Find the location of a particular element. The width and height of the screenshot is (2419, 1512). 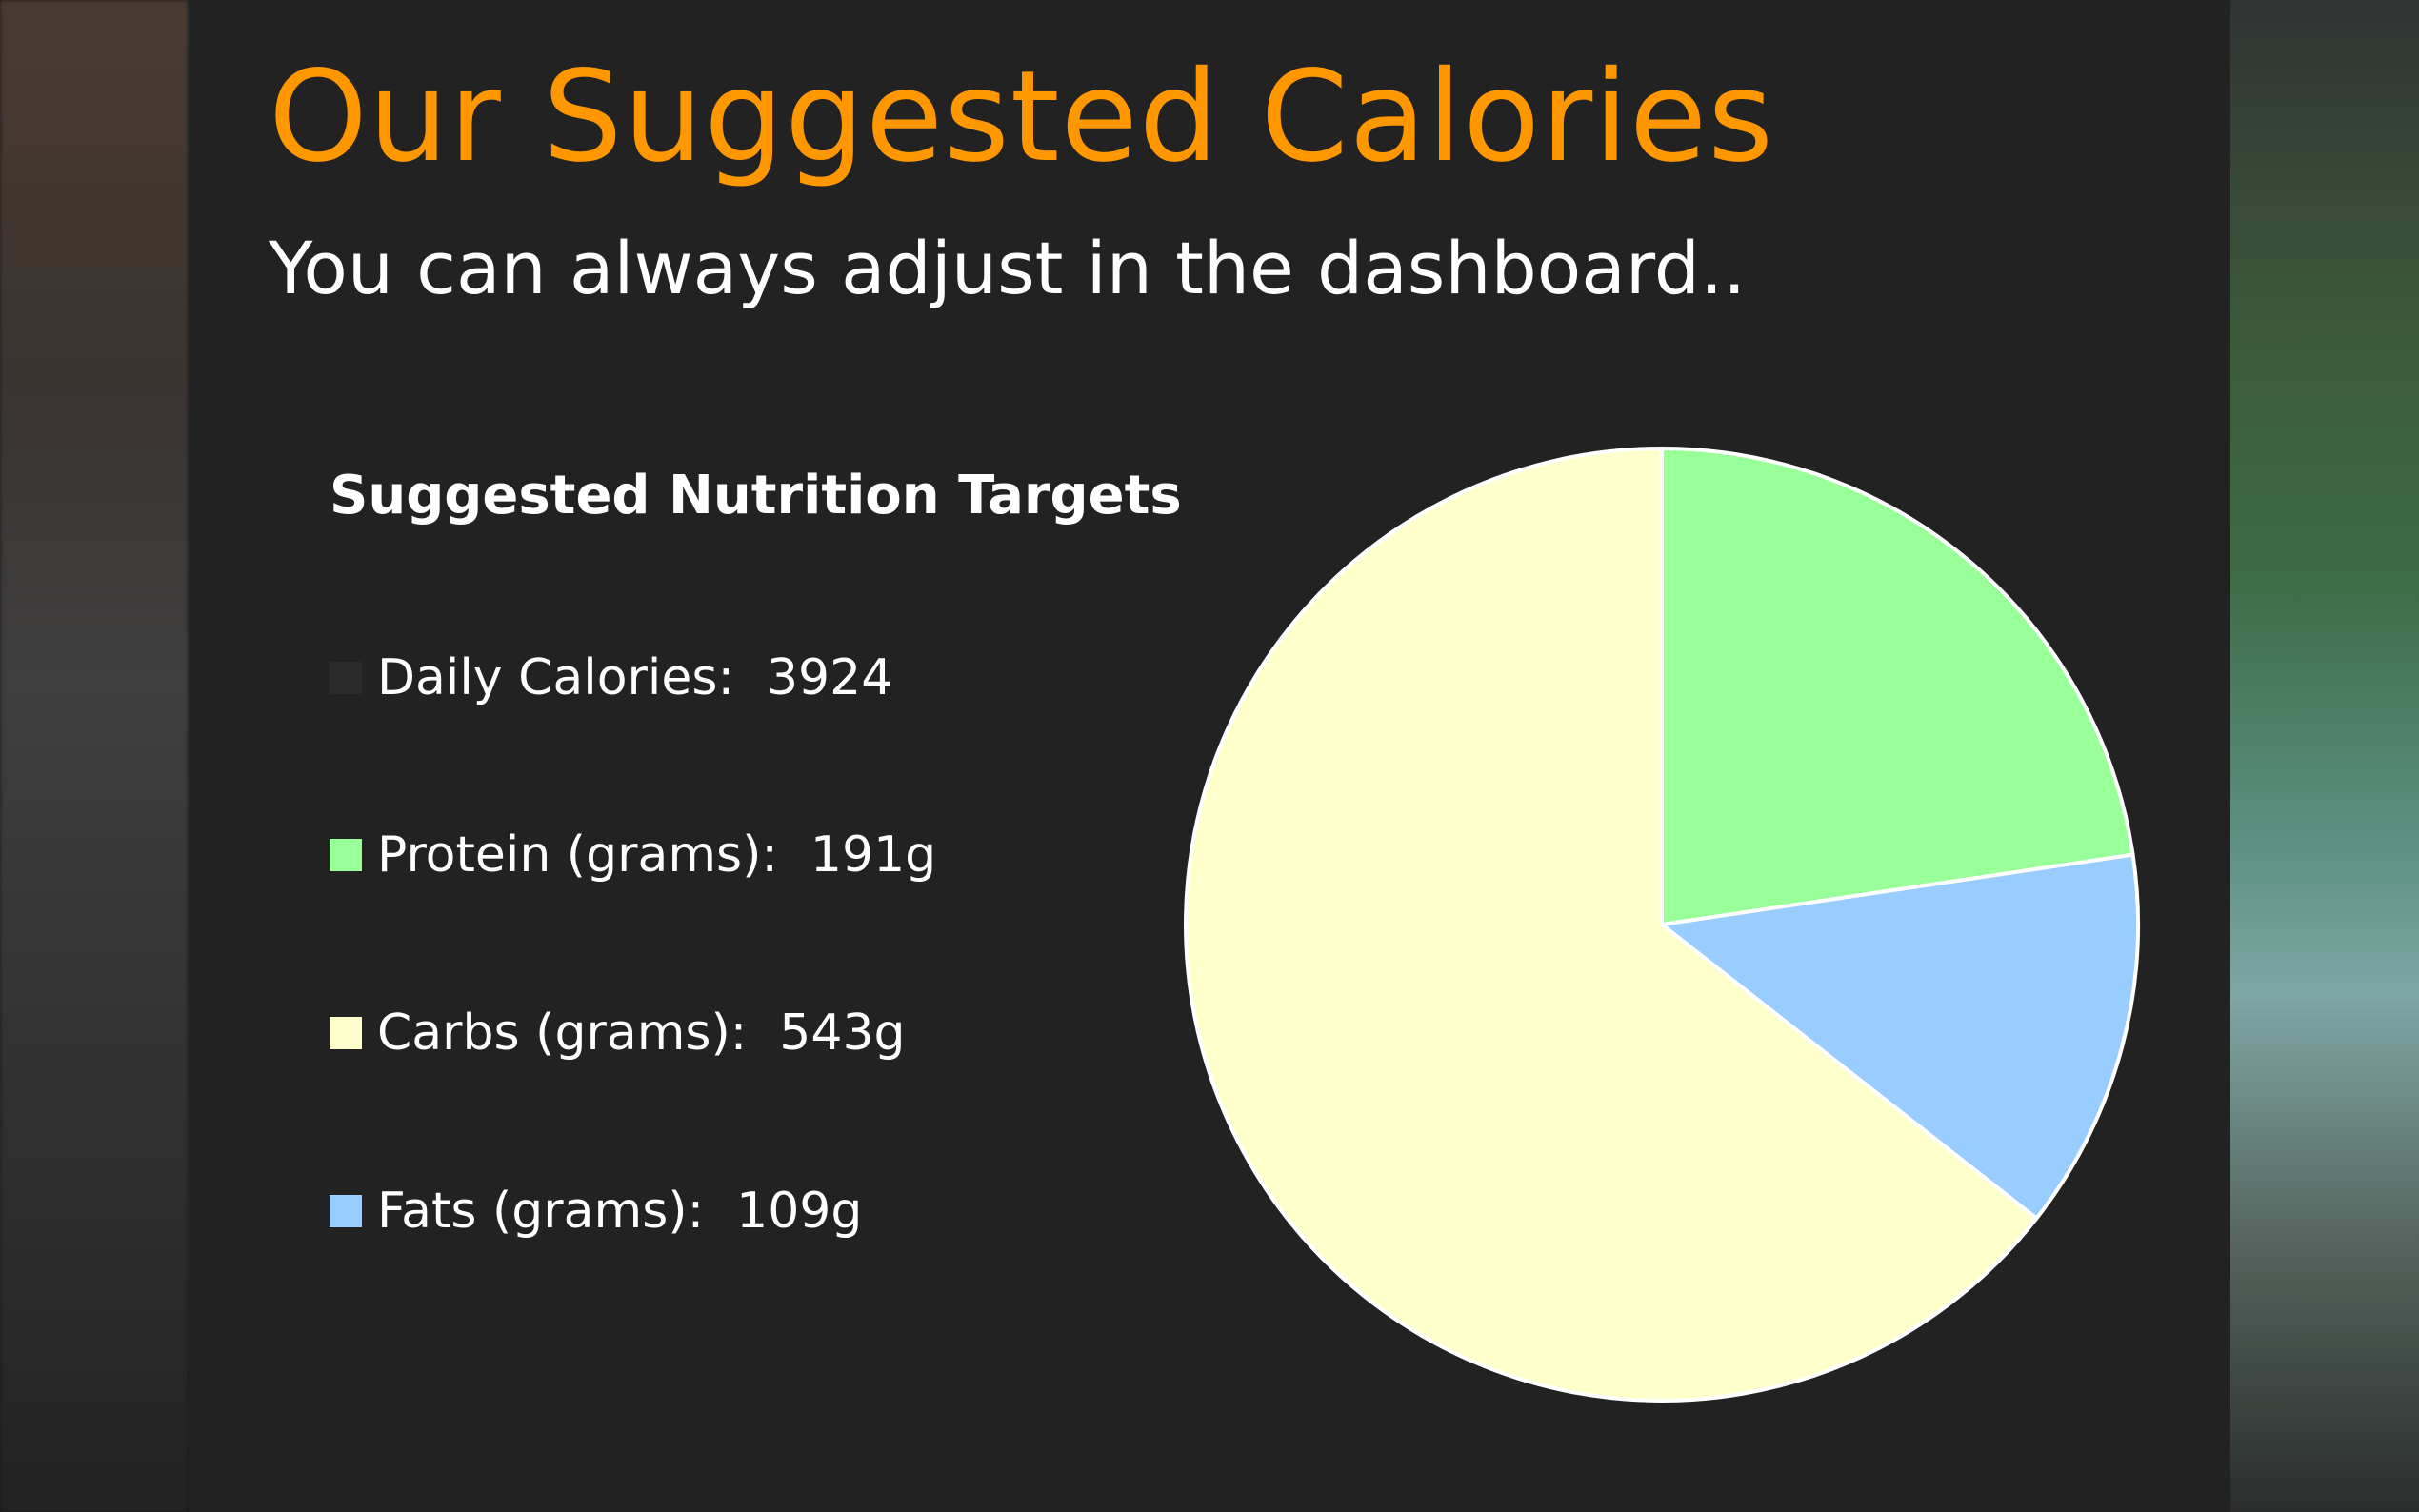

legend-item-fats: Fats (grams): 109g is located at coordinates (596, 1211).